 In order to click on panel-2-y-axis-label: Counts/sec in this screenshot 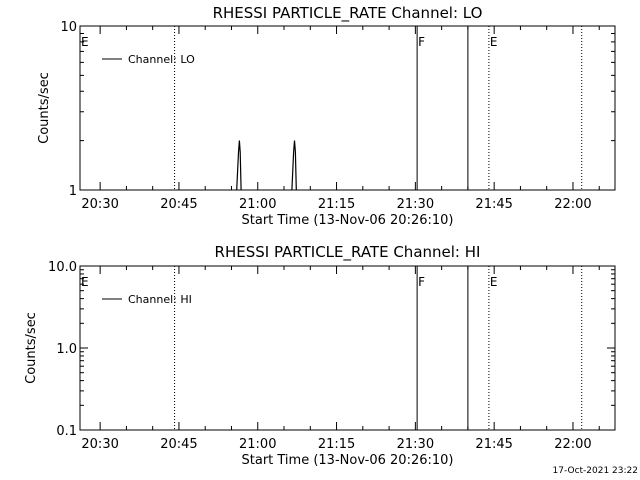, I will do `click(31, 348)`.